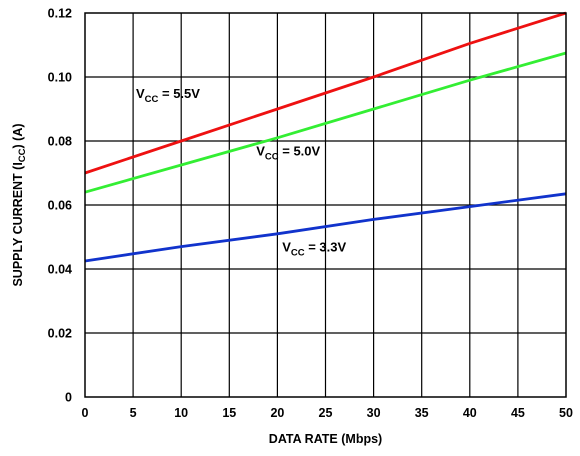 This screenshot has height=456, width=580. What do you see at coordinates (300, 150) in the screenshot?
I see `series-label-rest: = 5.0V` at bounding box center [300, 150].